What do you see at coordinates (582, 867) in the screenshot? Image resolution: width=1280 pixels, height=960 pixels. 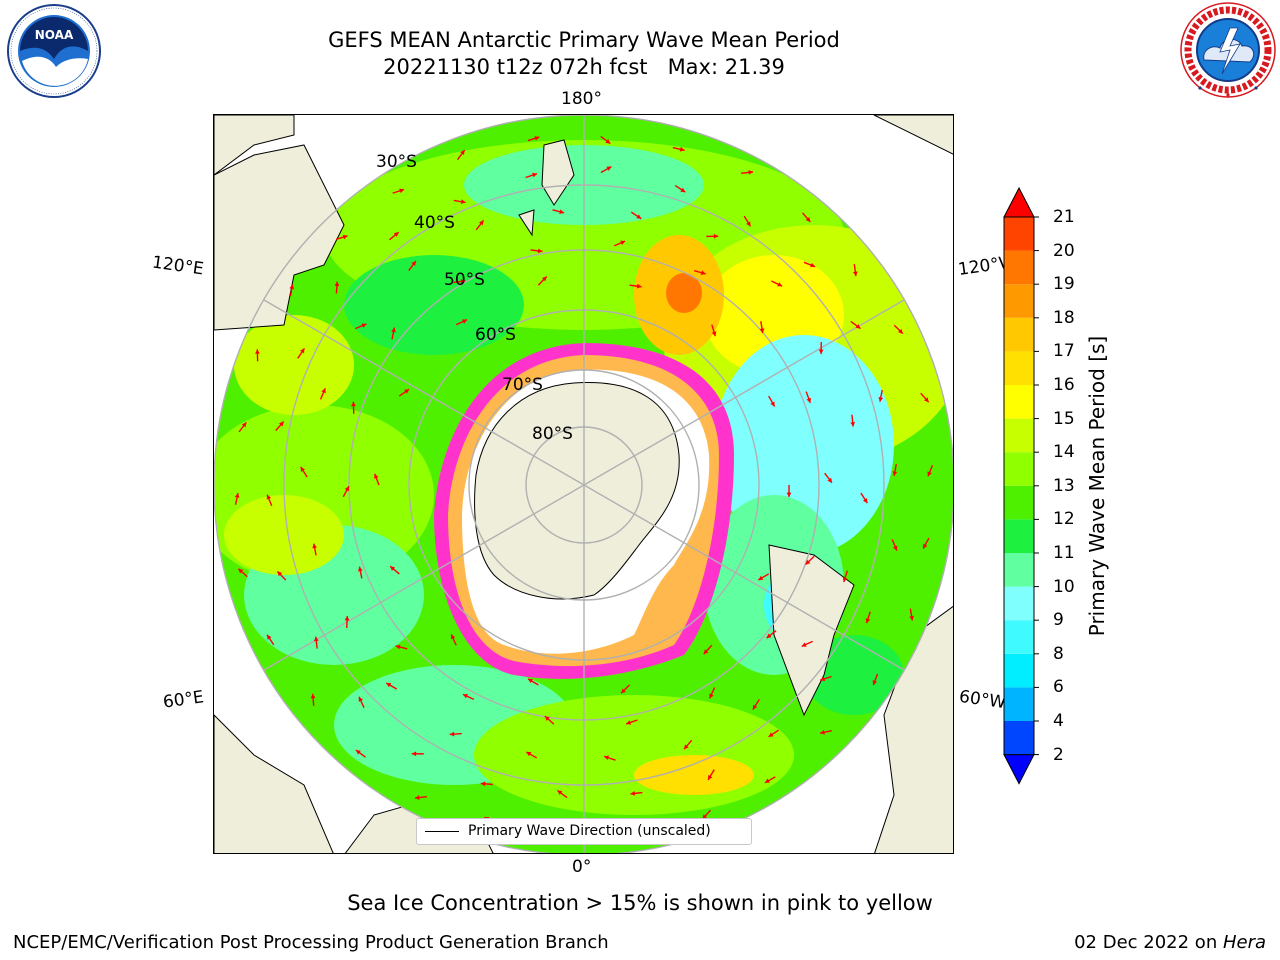 I see `lon-label-0: 0°` at bounding box center [582, 867].